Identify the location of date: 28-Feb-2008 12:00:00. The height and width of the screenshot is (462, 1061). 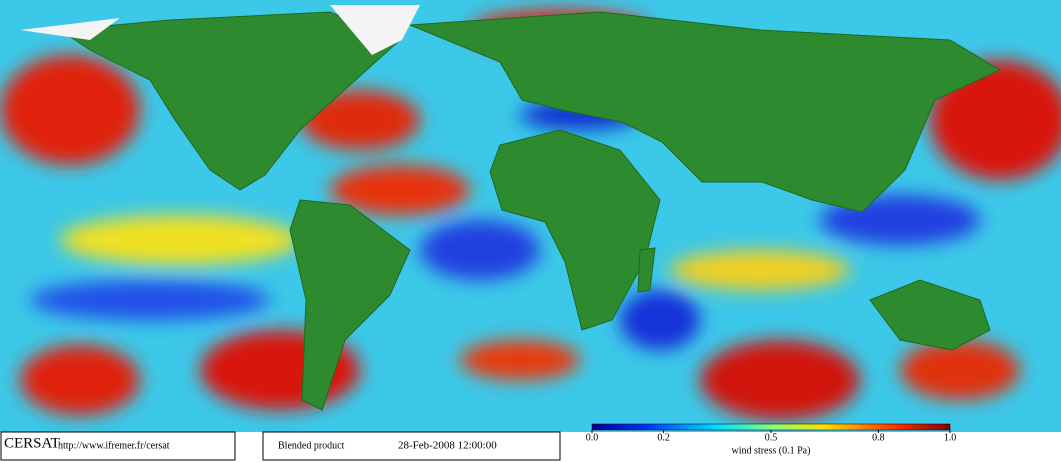
(447, 446).